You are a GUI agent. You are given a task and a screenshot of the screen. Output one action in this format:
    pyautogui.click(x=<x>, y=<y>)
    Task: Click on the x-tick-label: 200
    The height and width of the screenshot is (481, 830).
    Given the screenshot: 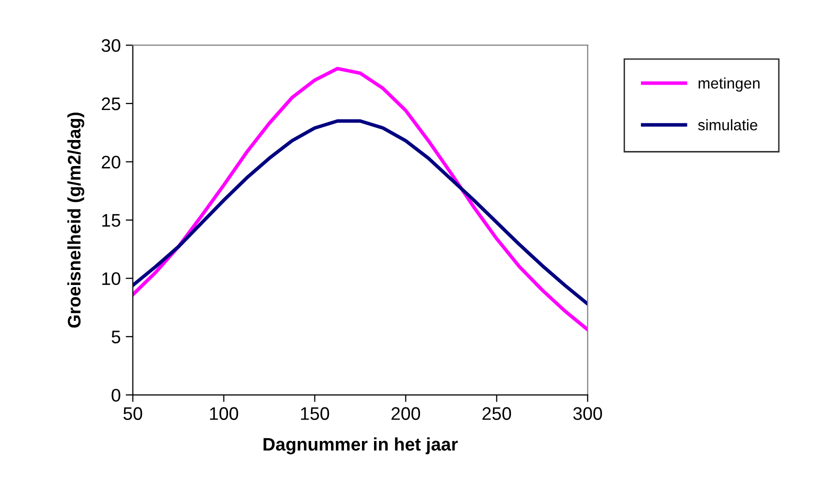 What is the action you would take?
    pyautogui.click(x=406, y=413)
    